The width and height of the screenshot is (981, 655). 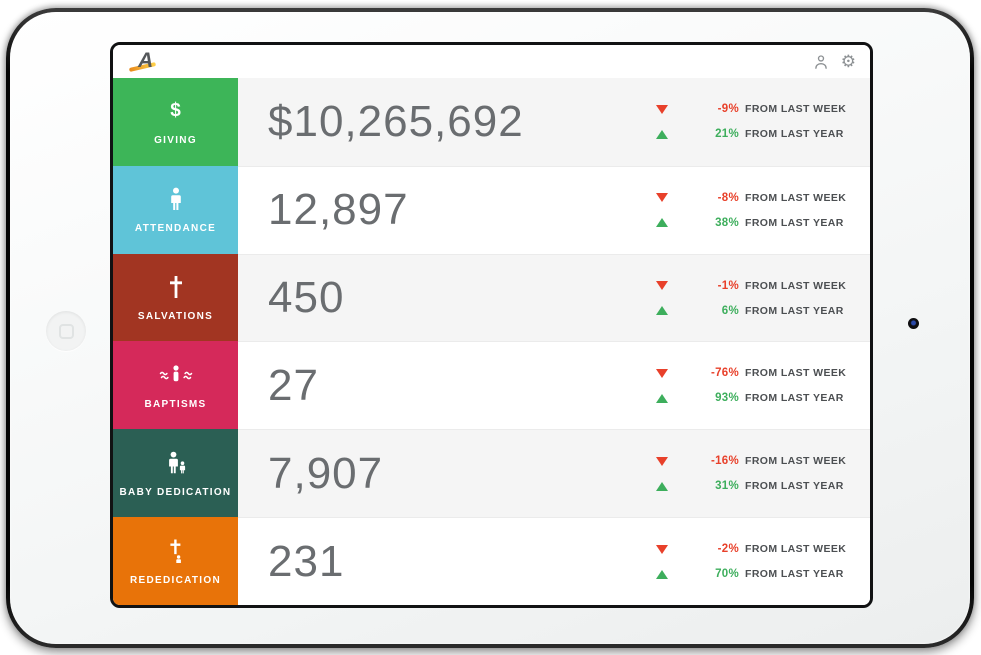 I want to click on metric-tile-baptisms: BAPTISMS, so click(x=175, y=385).